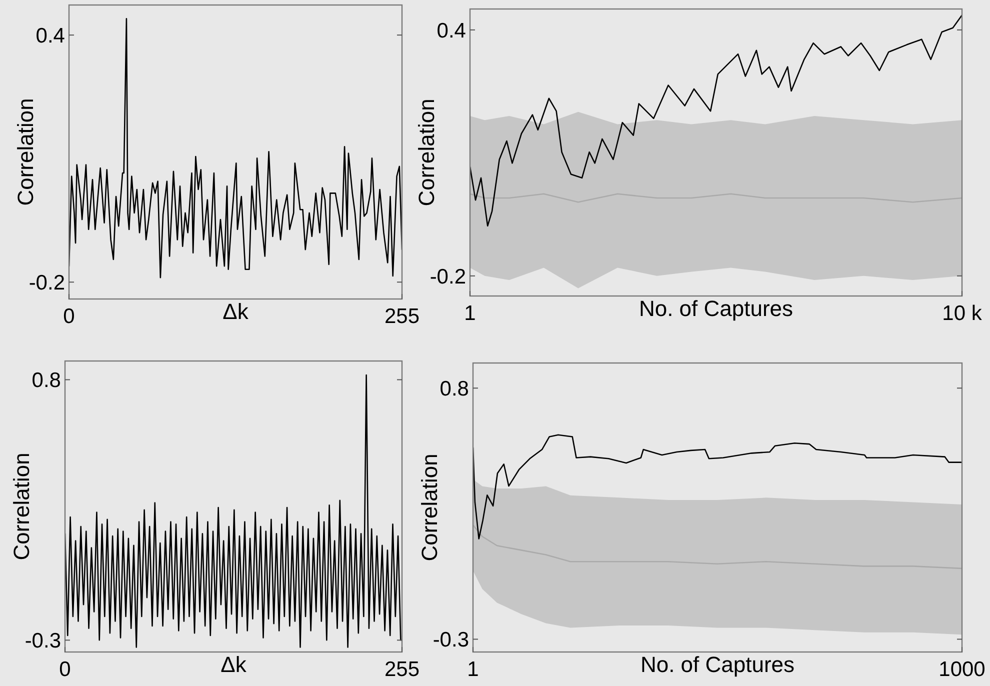  Describe the element at coordinates (962, 313) in the screenshot. I see `x-tick-label: 10 k` at that location.